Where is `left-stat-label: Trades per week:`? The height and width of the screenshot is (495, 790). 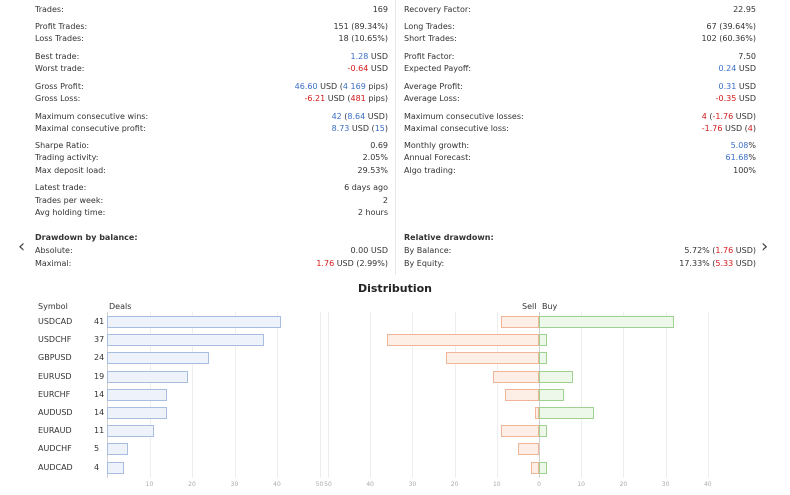
left-stat-label: Trades per week: is located at coordinates (69, 200).